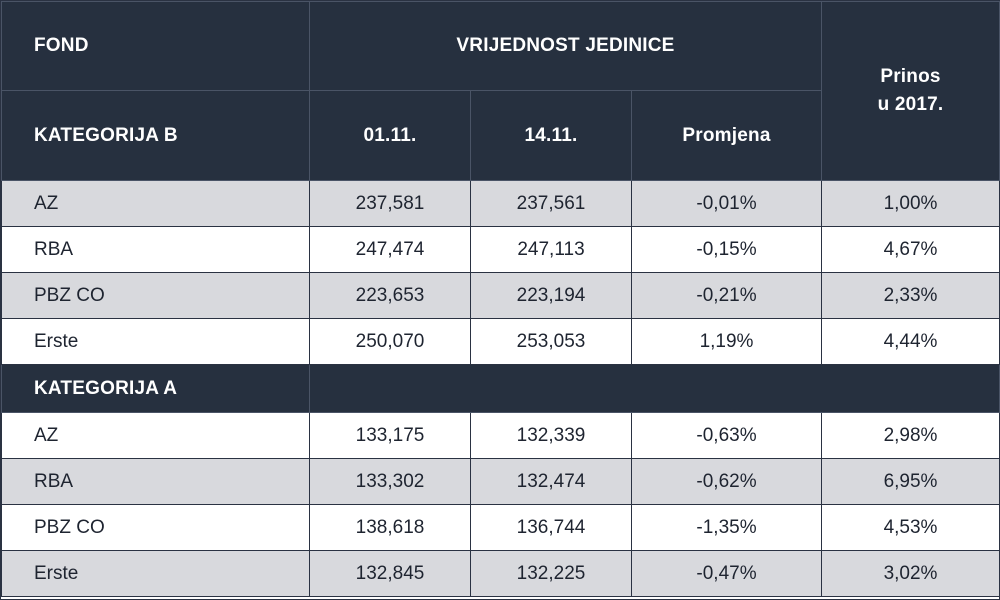  What do you see at coordinates (726, 341) in the screenshot?
I see `cell-promjena: 1,19%` at bounding box center [726, 341].